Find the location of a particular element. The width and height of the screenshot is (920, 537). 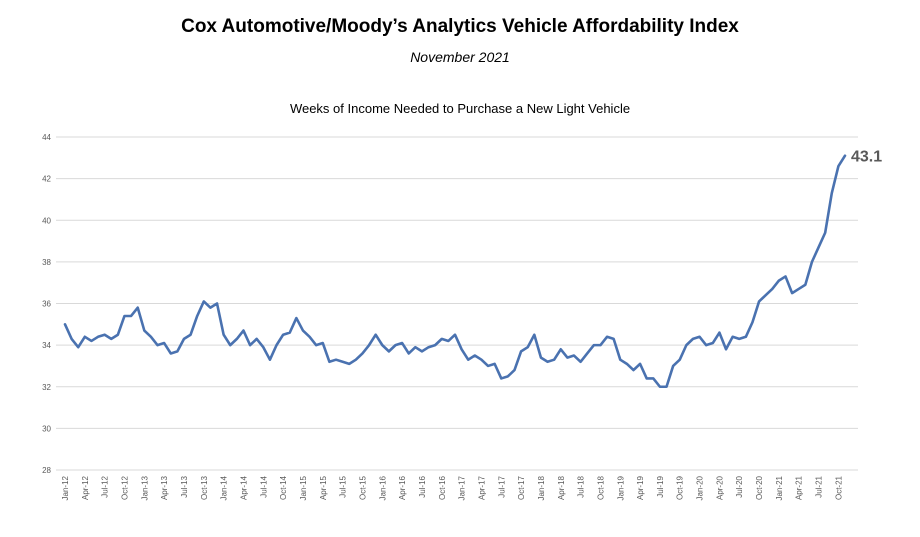

x-tick-label: Oct-13 is located at coordinates (204, 487).